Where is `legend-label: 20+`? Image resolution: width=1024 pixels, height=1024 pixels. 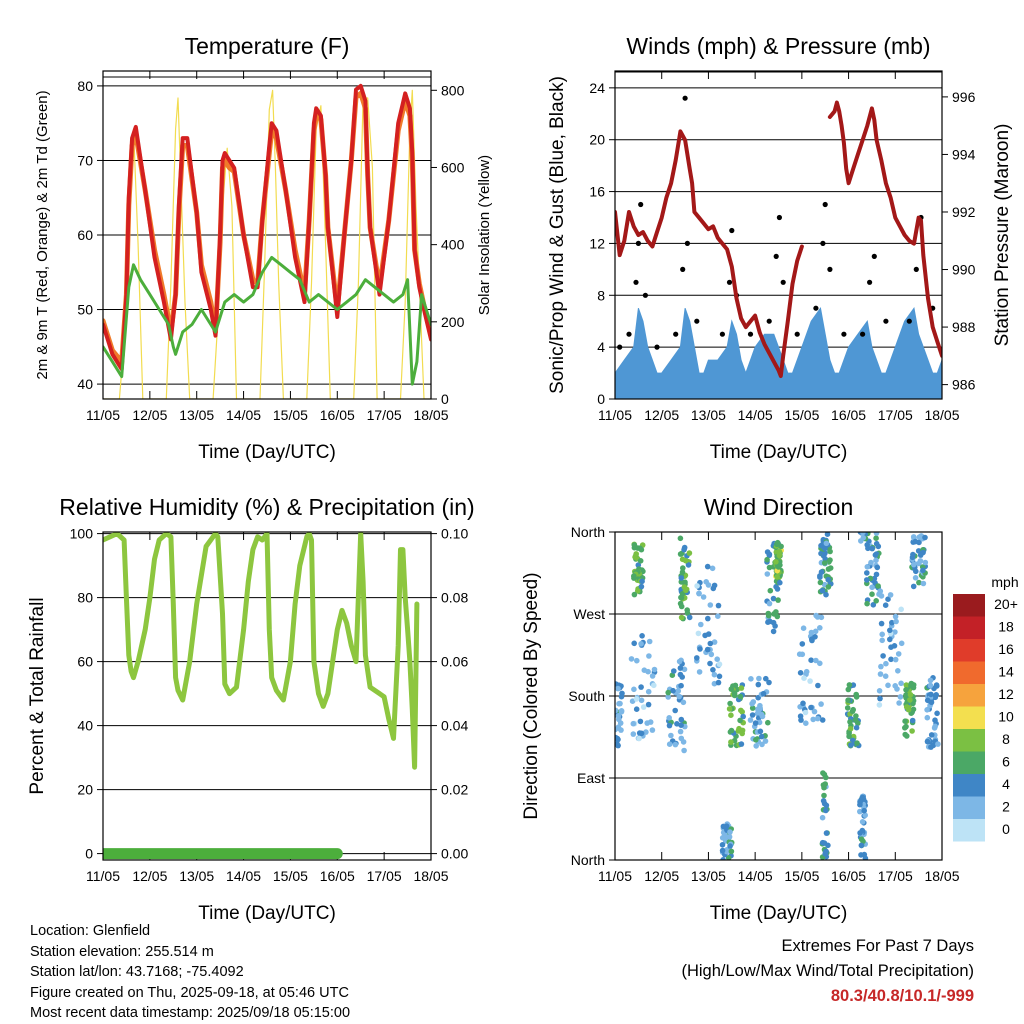
legend-label: 20+ is located at coordinates (1006, 604).